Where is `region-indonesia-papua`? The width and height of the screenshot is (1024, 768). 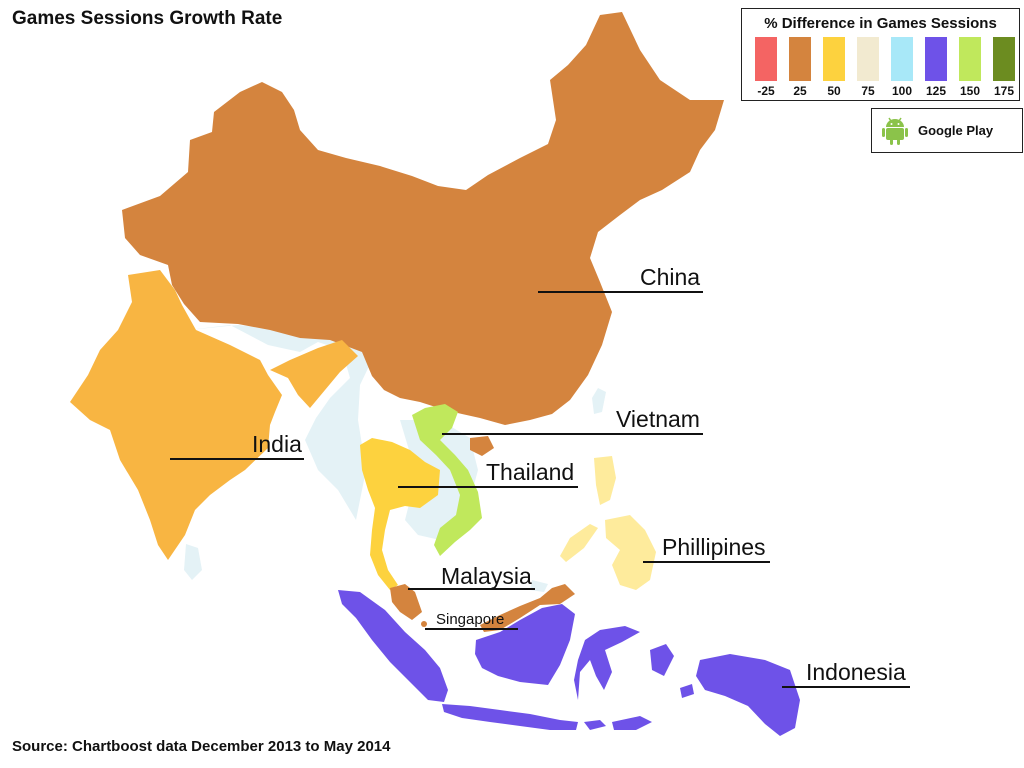
region-indonesia-papua is located at coordinates (748, 695).